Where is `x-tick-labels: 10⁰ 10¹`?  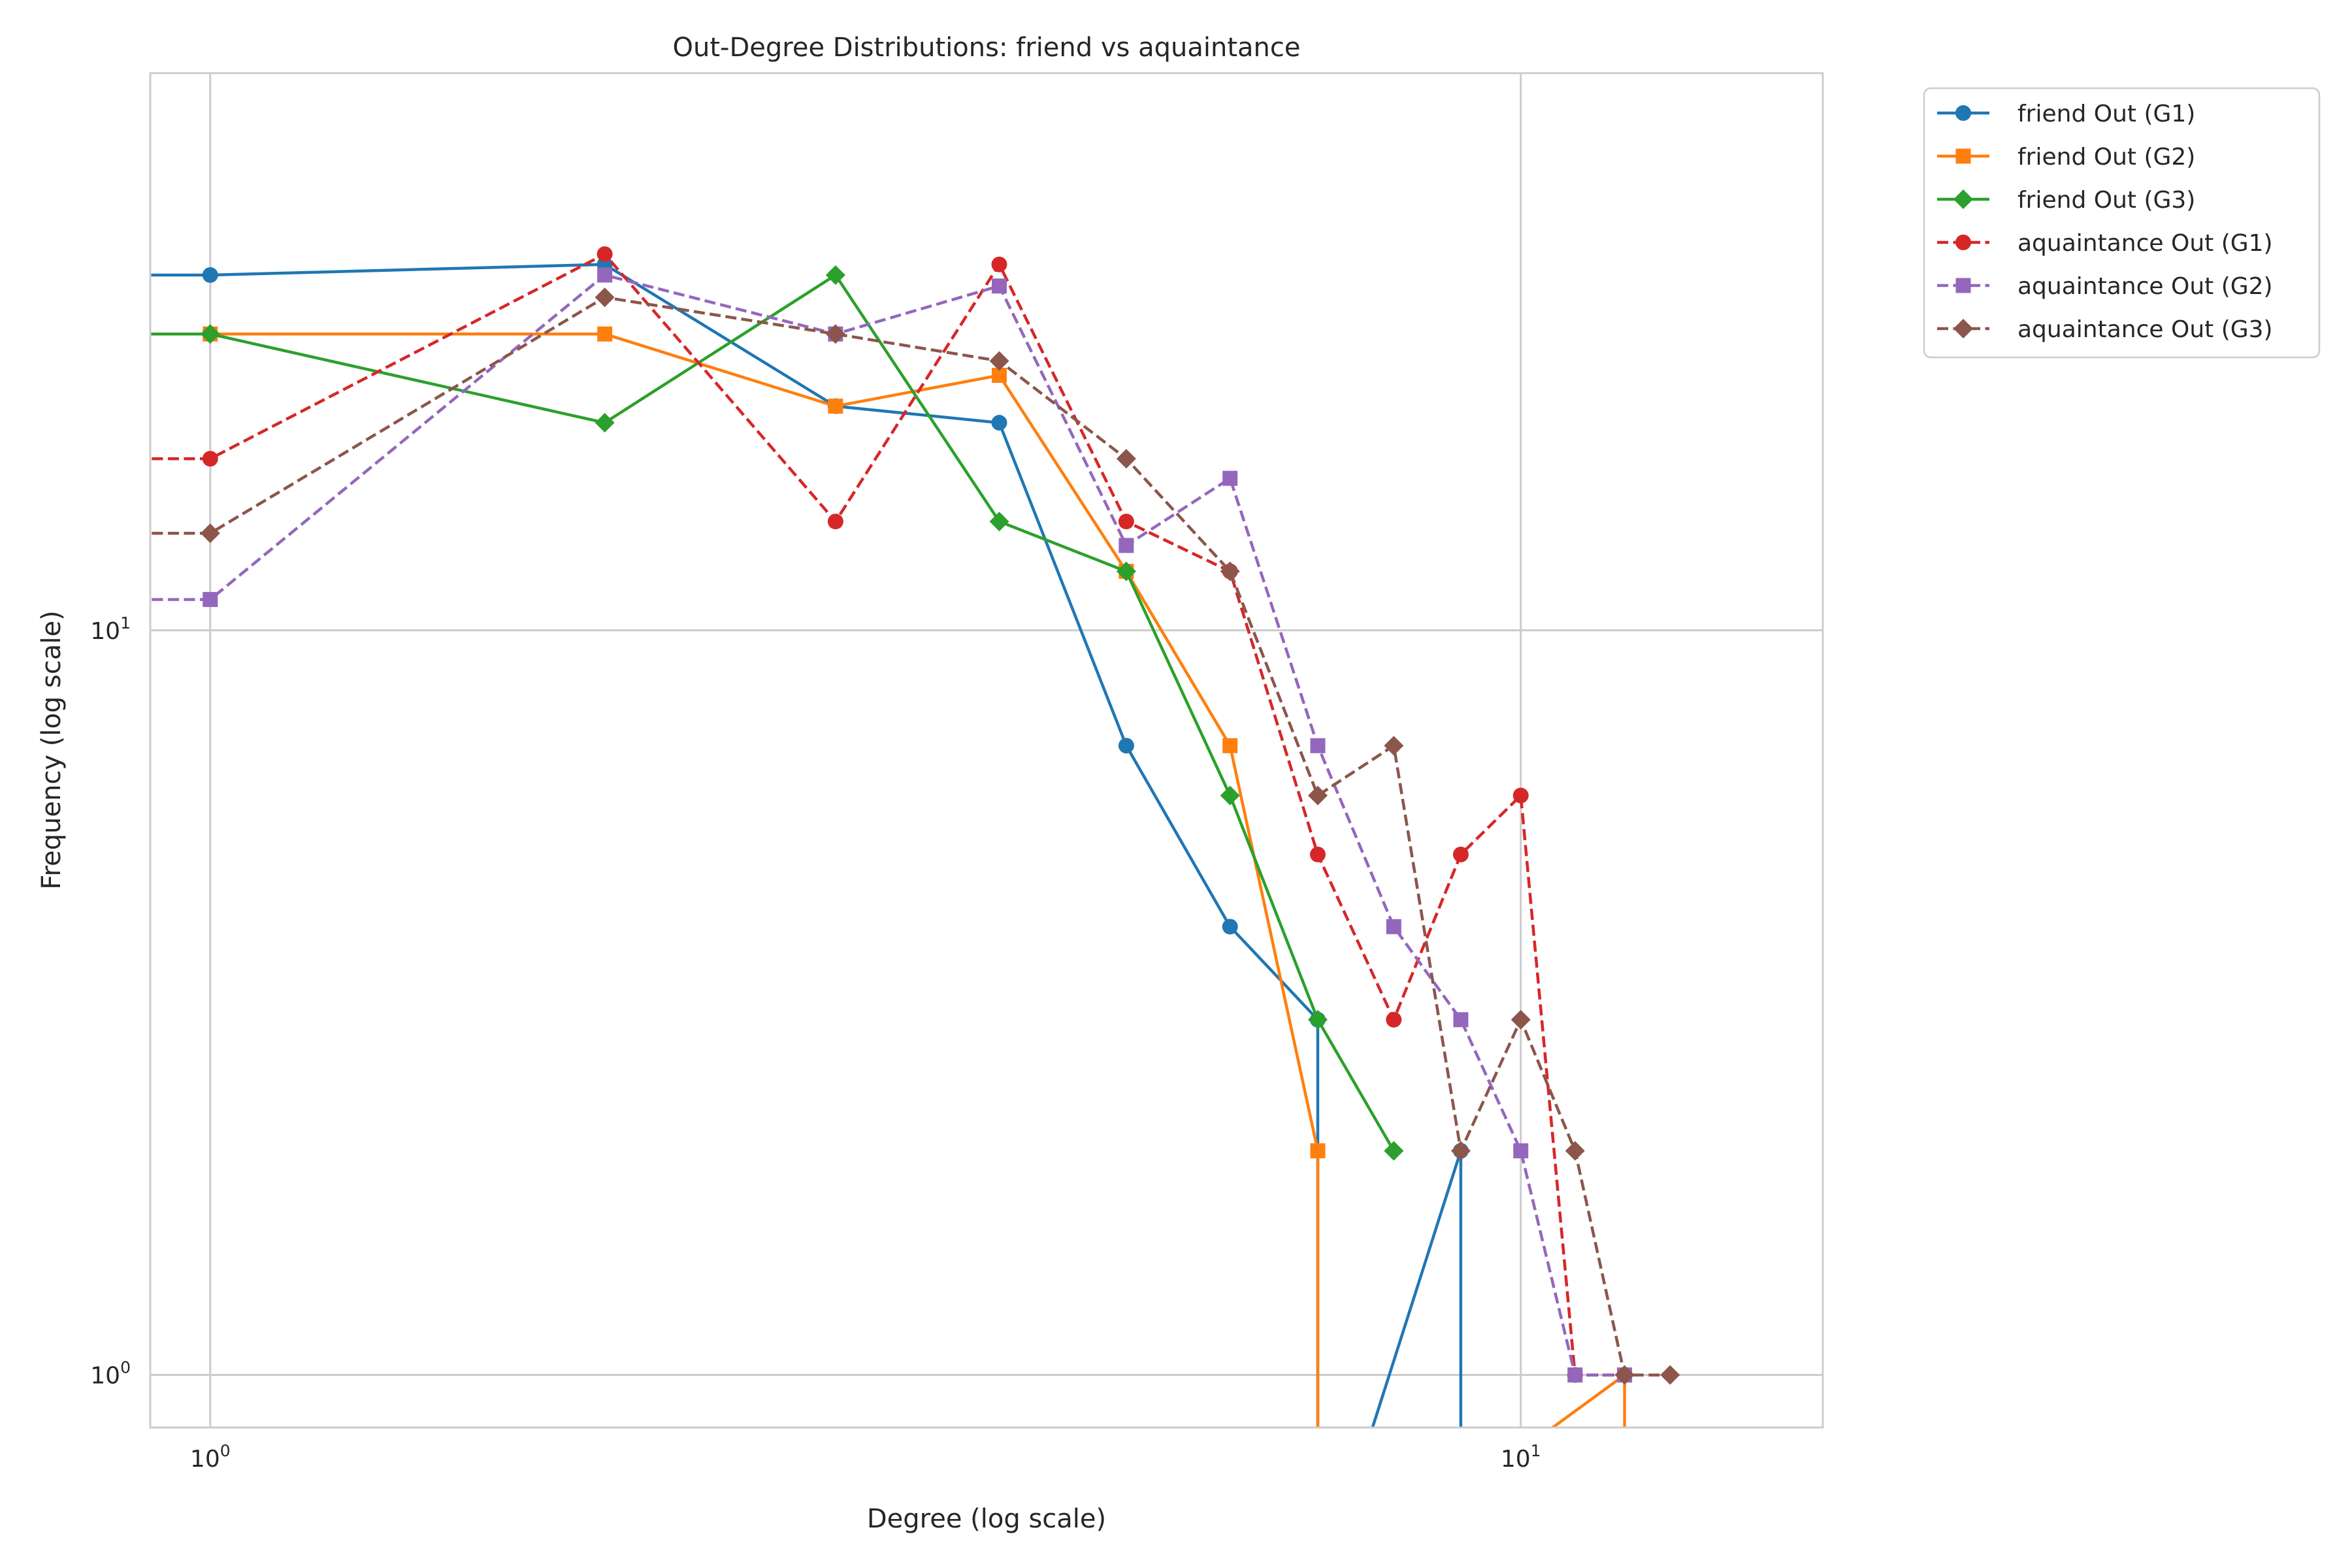 x-tick-labels: 10⁰ 10¹ is located at coordinates (865, 1457).